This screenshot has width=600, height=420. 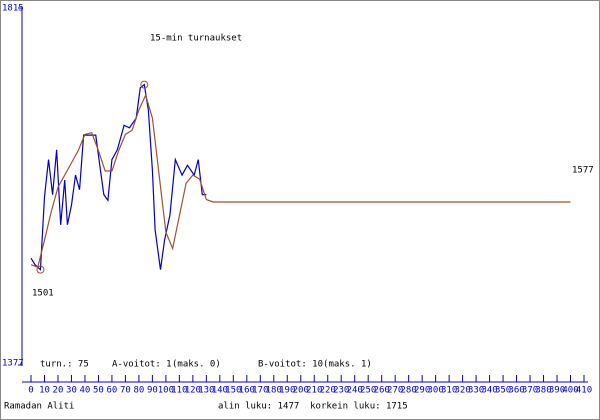 What do you see at coordinates (71, 391) in the screenshot?
I see `x-tick-label: 30` at bounding box center [71, 391].